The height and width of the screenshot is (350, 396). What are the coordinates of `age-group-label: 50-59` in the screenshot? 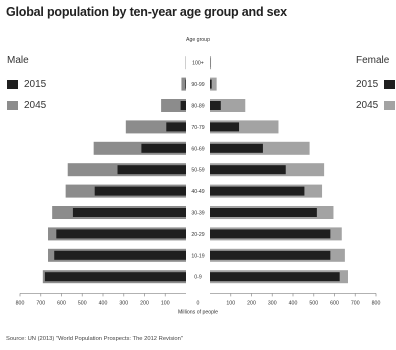 It's located at (197, 171).